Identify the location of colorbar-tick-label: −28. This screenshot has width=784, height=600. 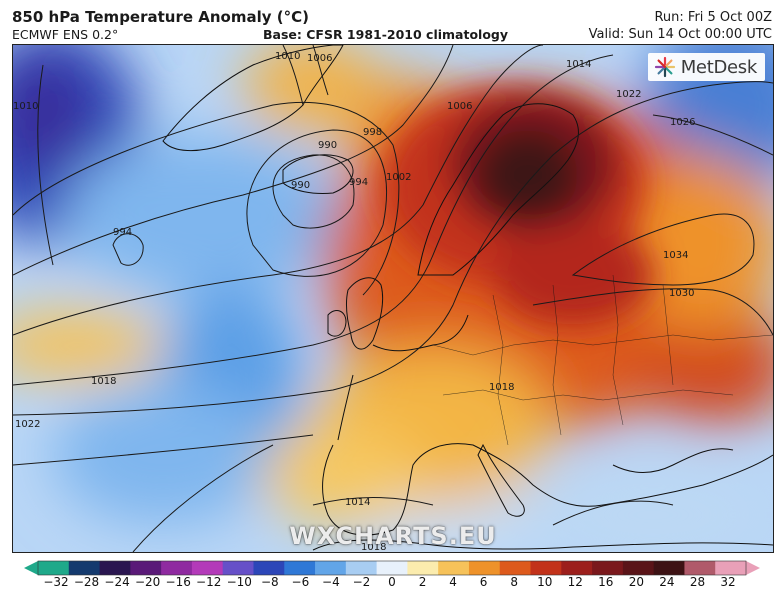
(86, 582).